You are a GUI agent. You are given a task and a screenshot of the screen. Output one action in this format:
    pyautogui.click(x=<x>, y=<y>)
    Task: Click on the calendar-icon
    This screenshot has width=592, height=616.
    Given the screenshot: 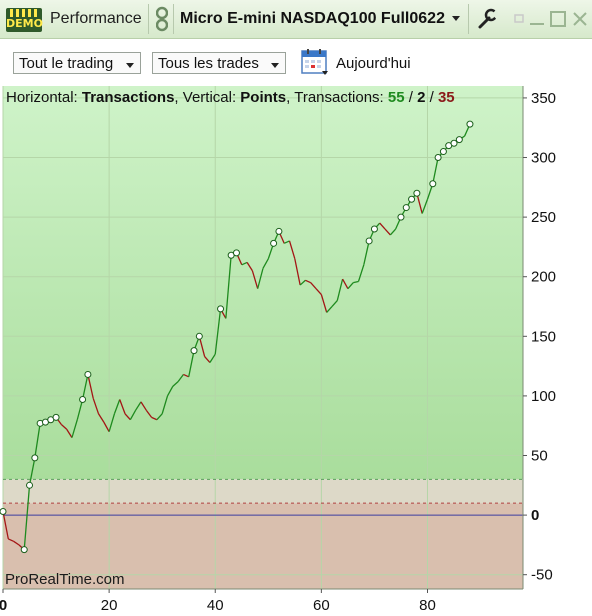 What is the action you would take?
    pyautogui.click(x=315, y=62)
    